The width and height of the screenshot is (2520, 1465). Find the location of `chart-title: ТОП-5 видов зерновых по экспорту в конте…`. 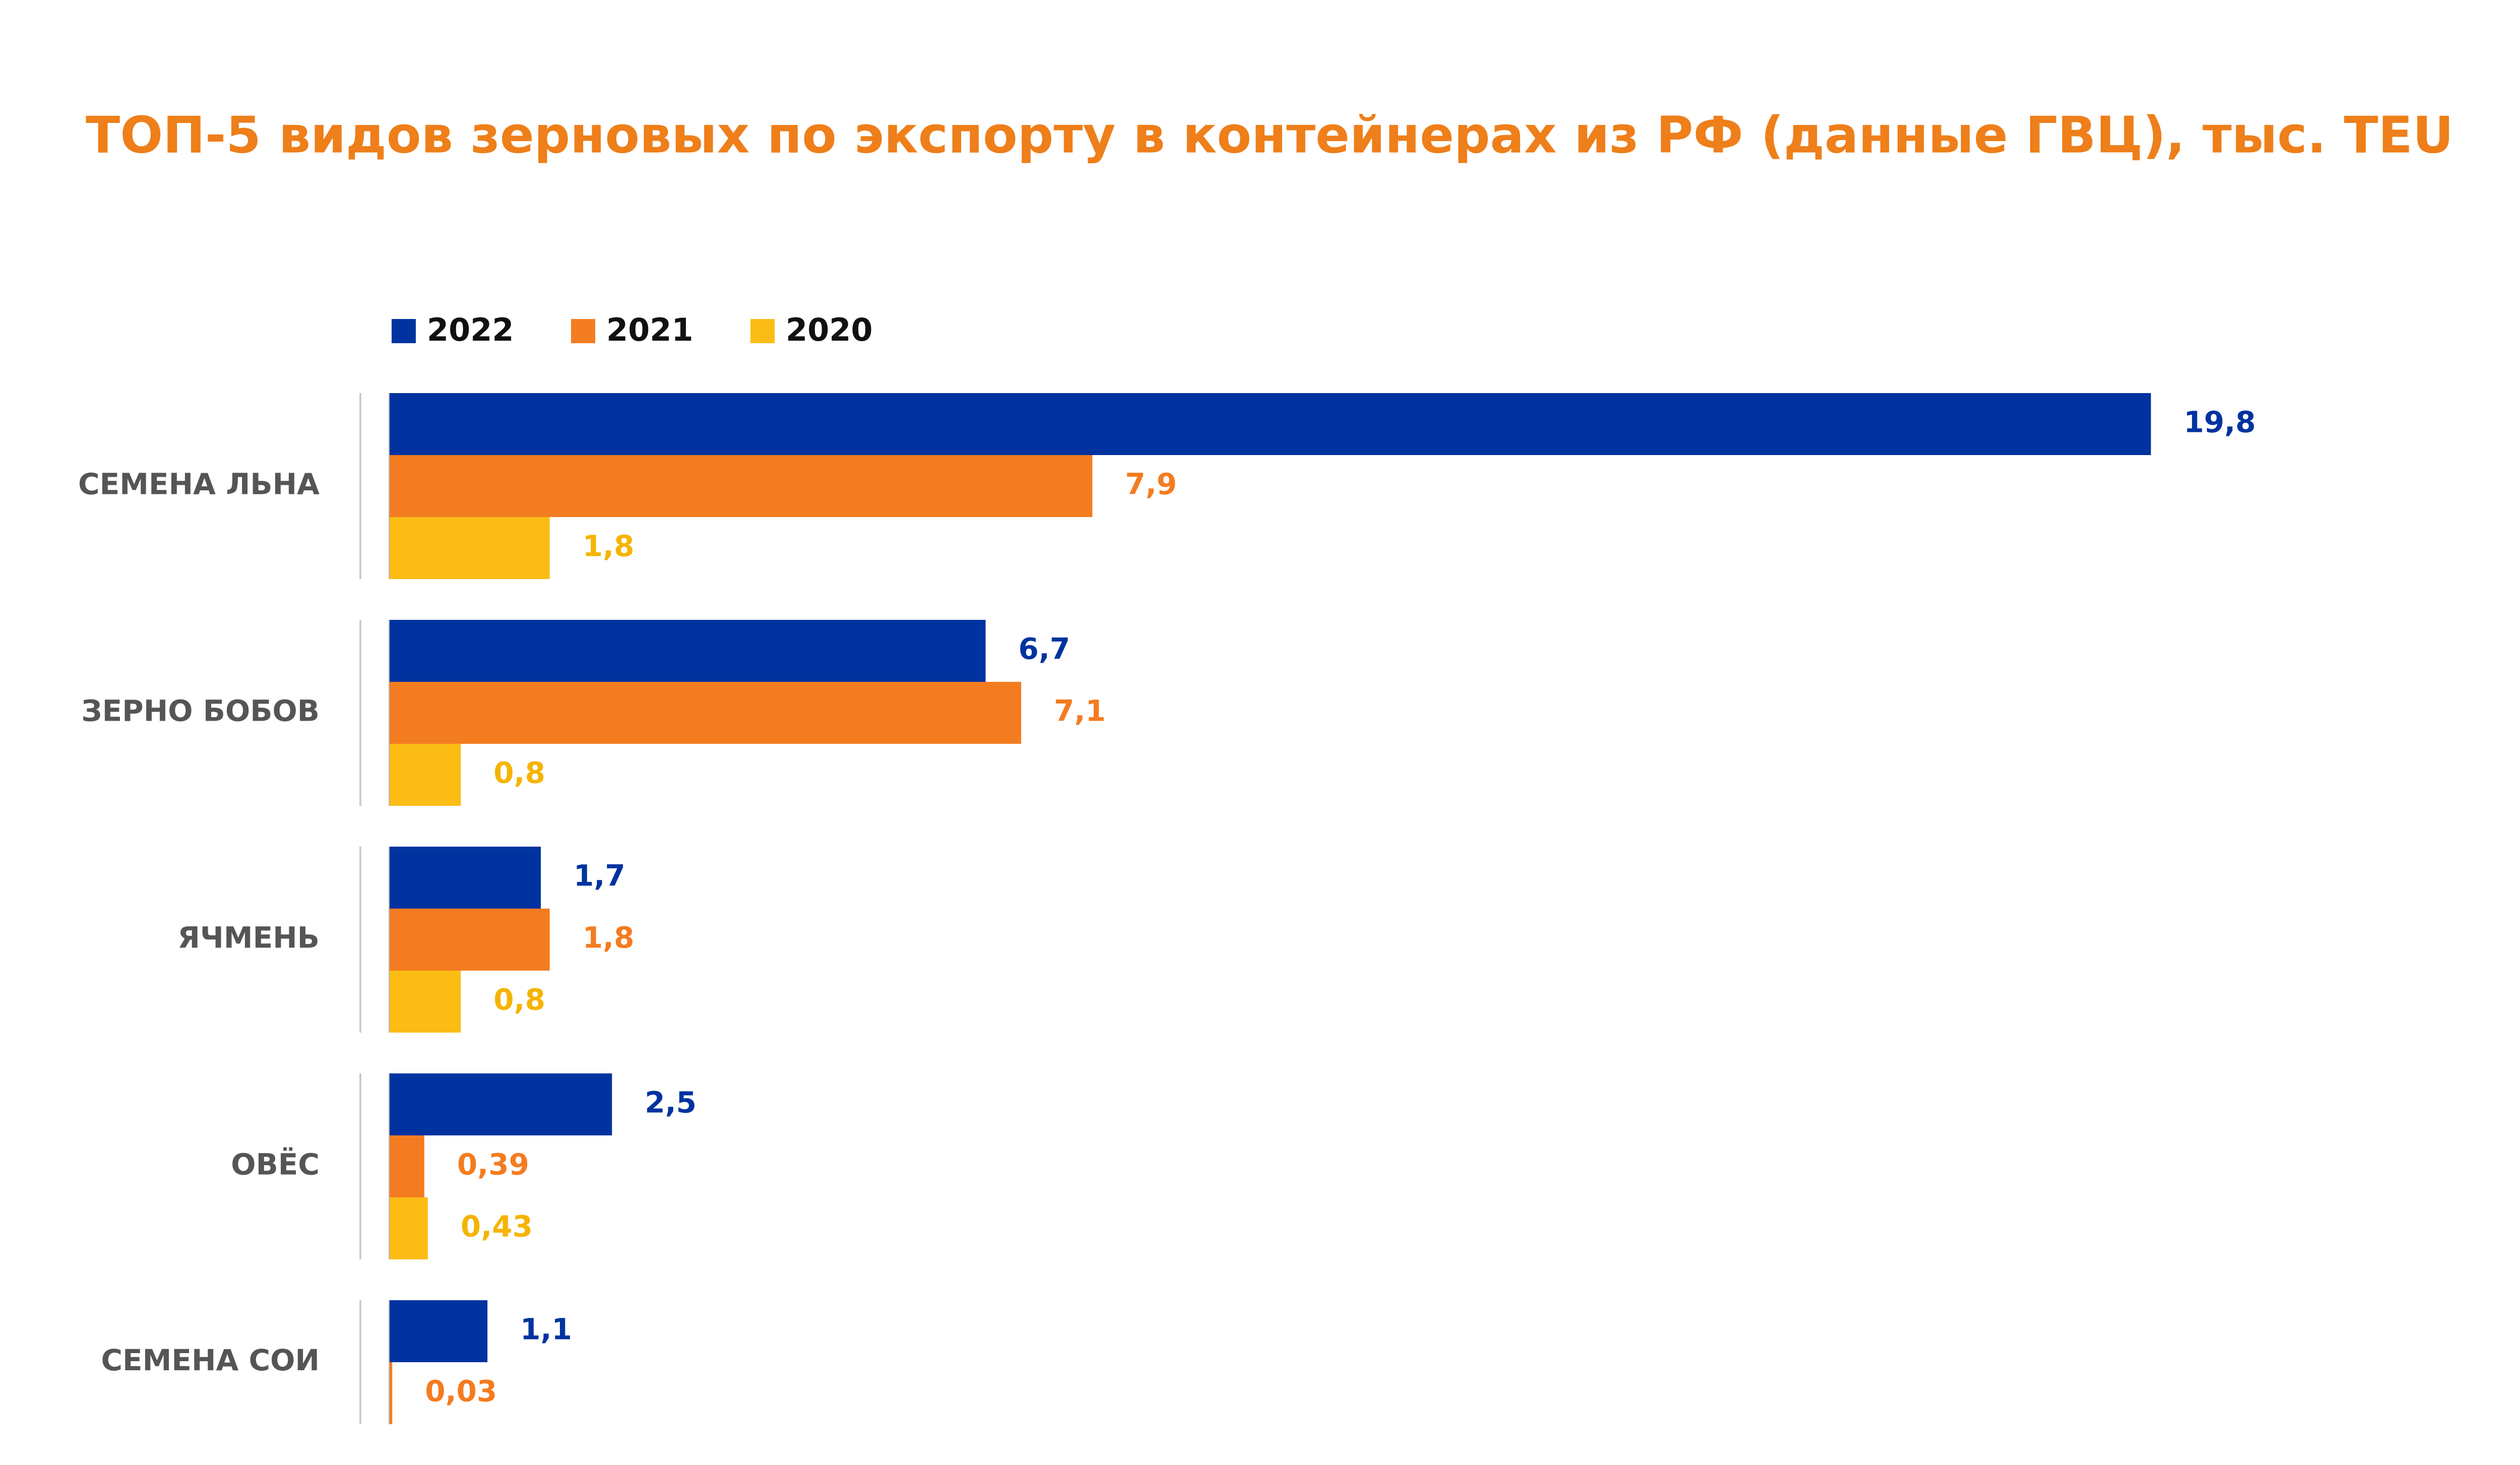

chart-title: ТОП-5 видов зерновых по экспорту в конте… is located at coordinates (1269, 134).